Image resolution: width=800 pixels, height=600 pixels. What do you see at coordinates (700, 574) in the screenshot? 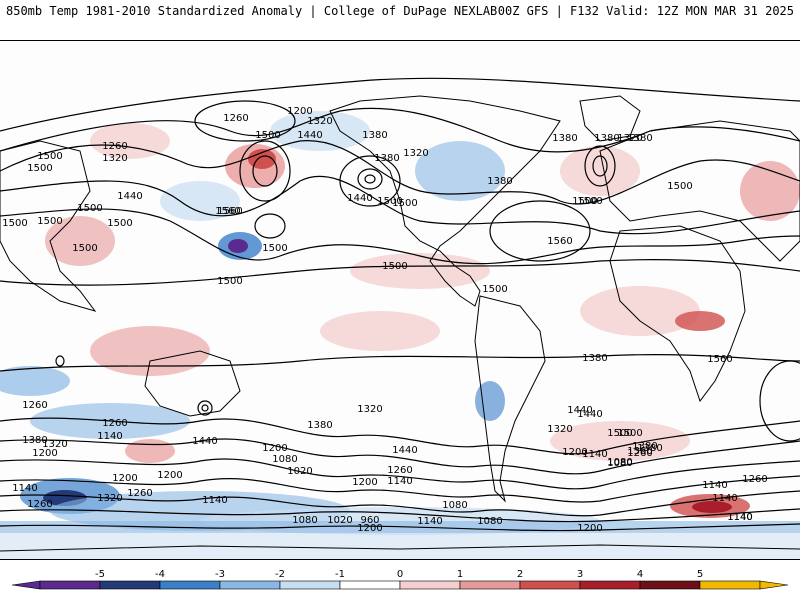
I see `colorbar-tick-label: 5` at bounding box center [700, 574].